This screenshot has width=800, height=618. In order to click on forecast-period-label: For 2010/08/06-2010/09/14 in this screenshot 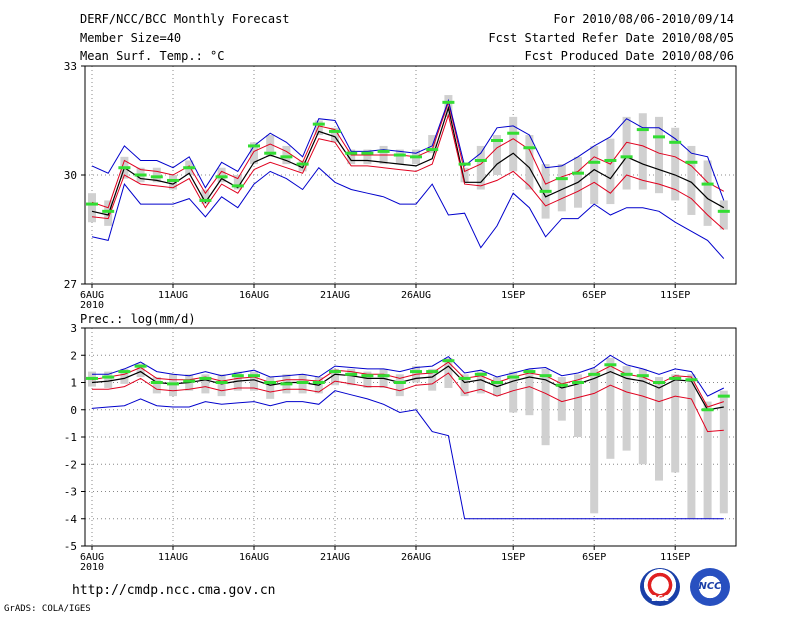, I will do `click(643, 19)`.